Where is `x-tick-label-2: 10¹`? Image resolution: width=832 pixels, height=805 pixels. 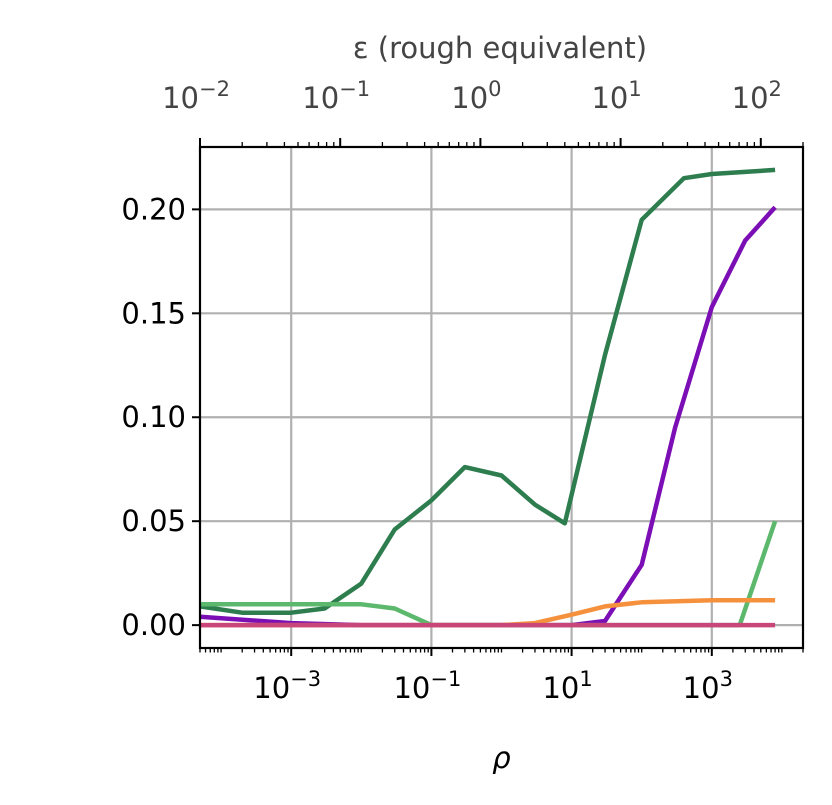 x-tick-label-2: 10¹ is located at coordinates (567, 686).